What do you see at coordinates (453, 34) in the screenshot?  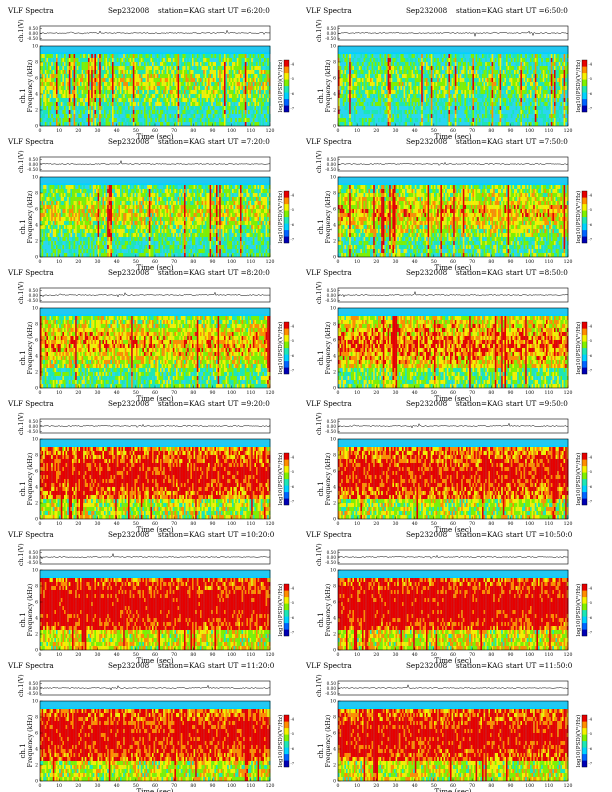 I see `amplitude-trace` at bounding box center [453, 34].